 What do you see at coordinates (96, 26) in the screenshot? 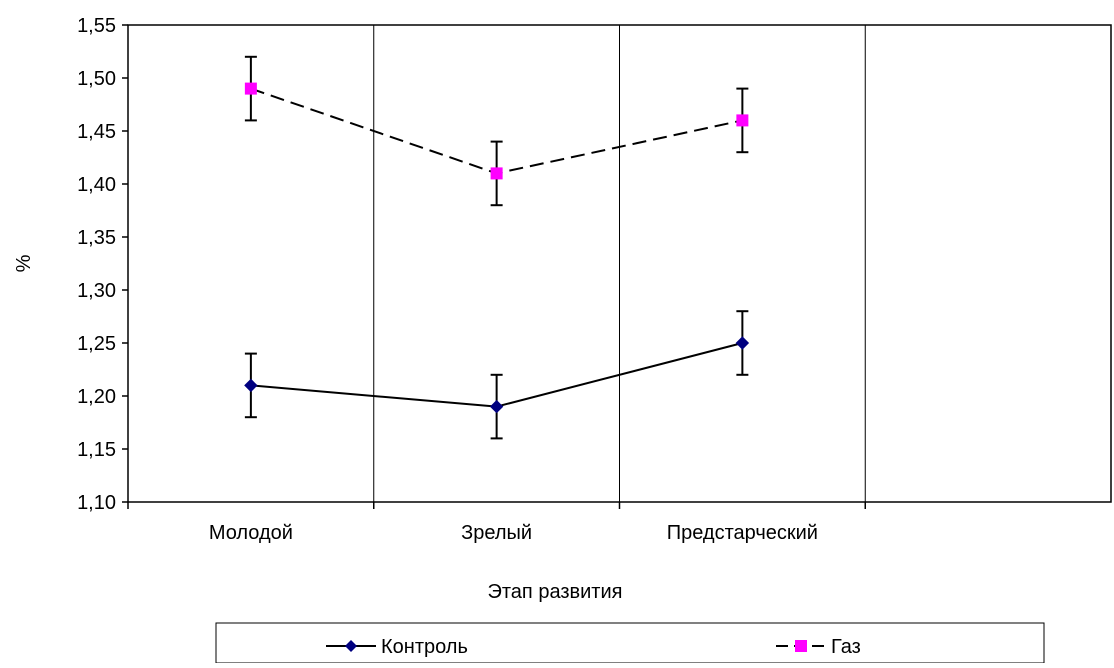
I see `y-tick-label: 1,55` at bounding box center [96, 26].